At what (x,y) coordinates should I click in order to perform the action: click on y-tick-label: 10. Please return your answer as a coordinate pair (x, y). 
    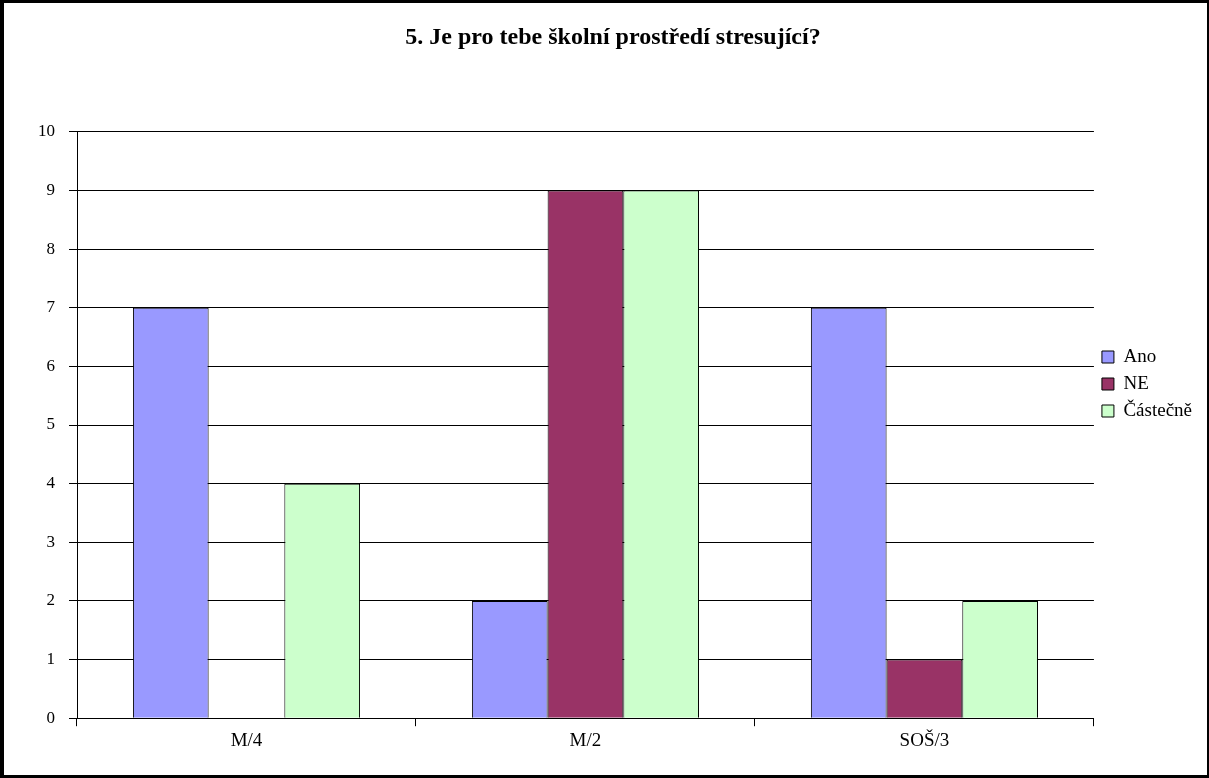
    Looking at the image, I should click on (46, 131).